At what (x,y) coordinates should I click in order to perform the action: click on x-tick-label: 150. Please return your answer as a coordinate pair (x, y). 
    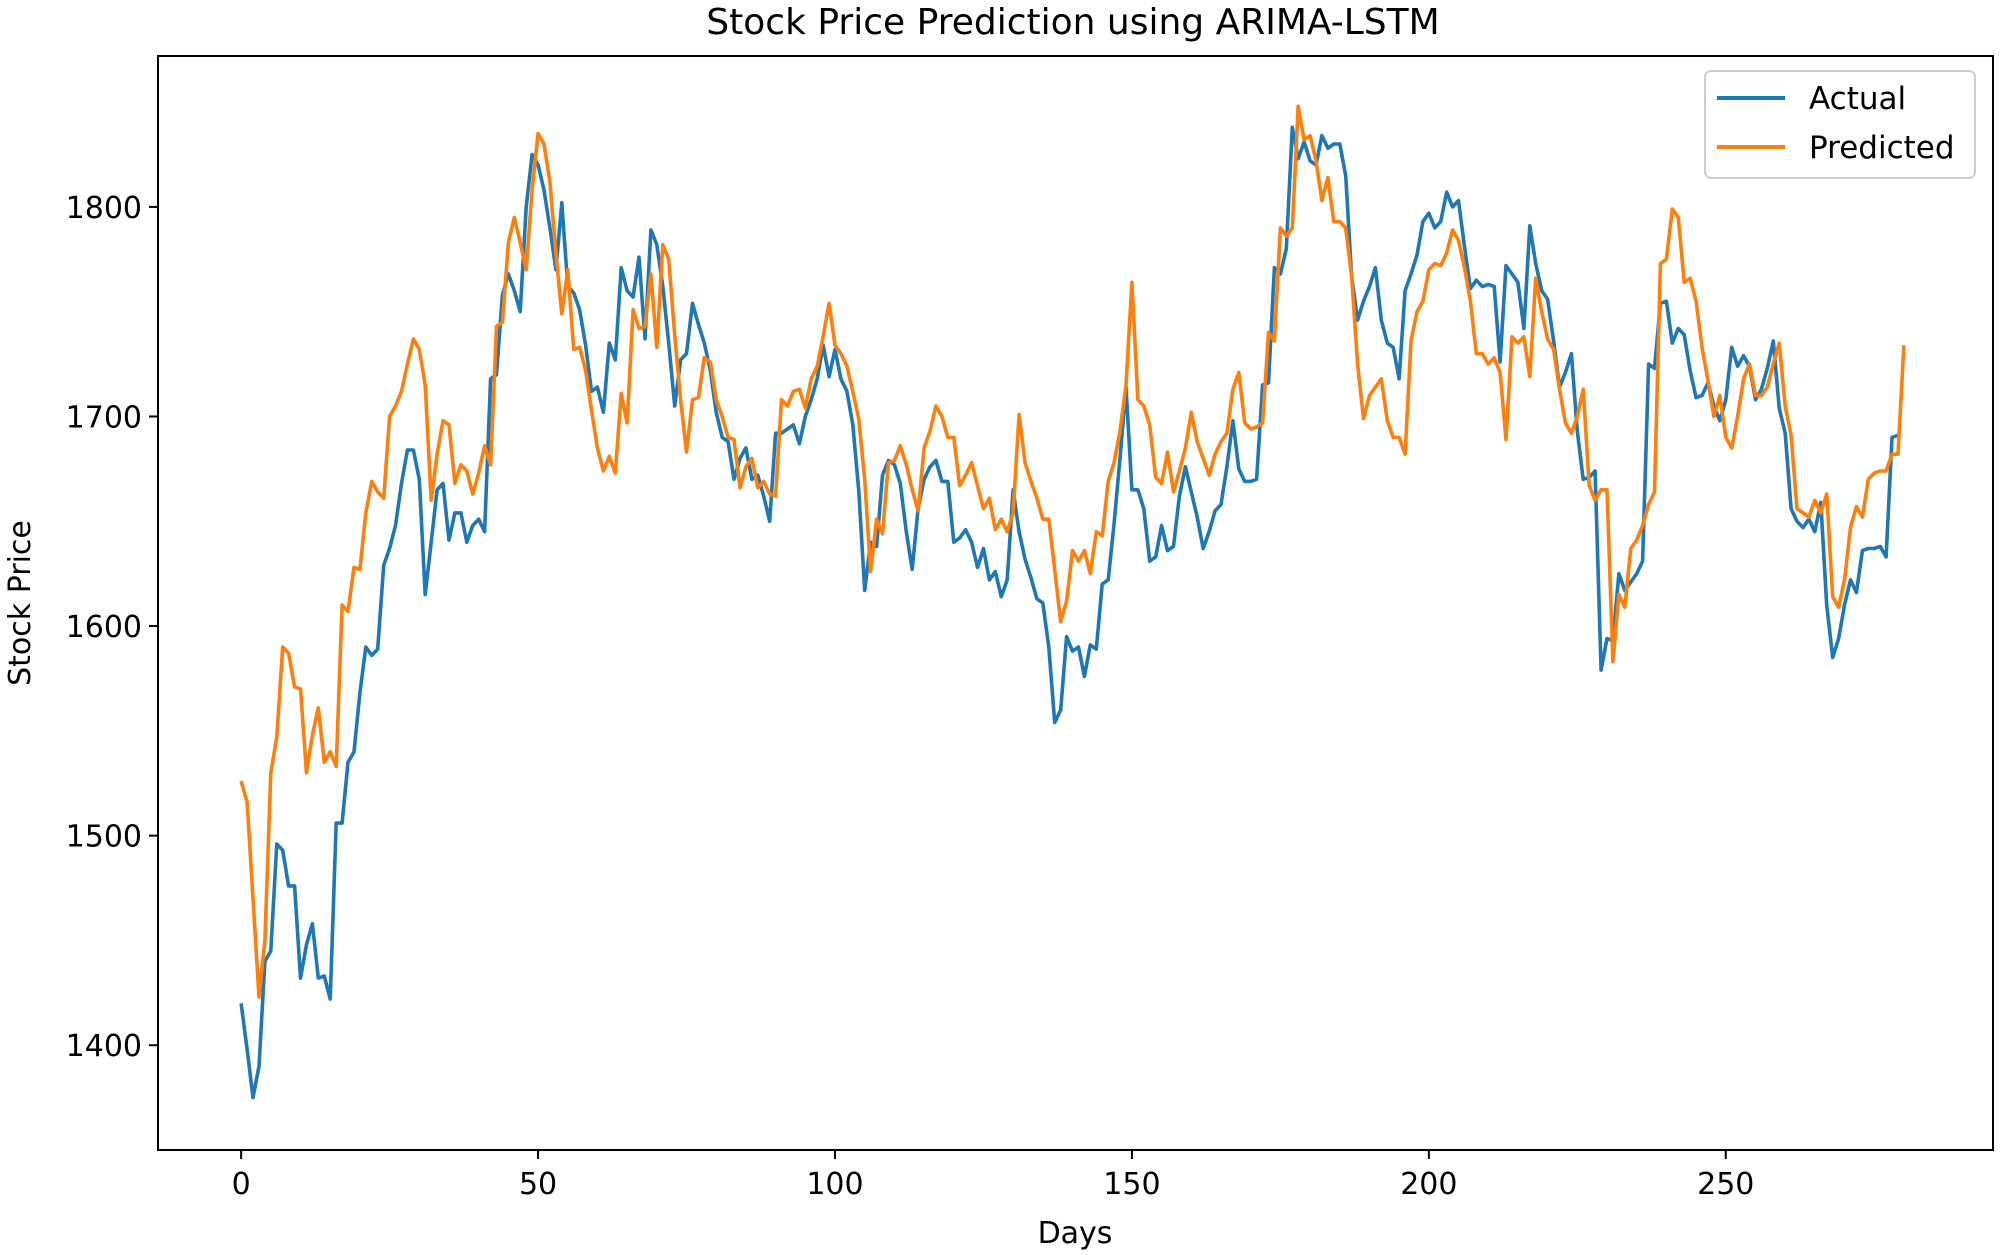
    Looking at the image, I should click on (1131, 1184).